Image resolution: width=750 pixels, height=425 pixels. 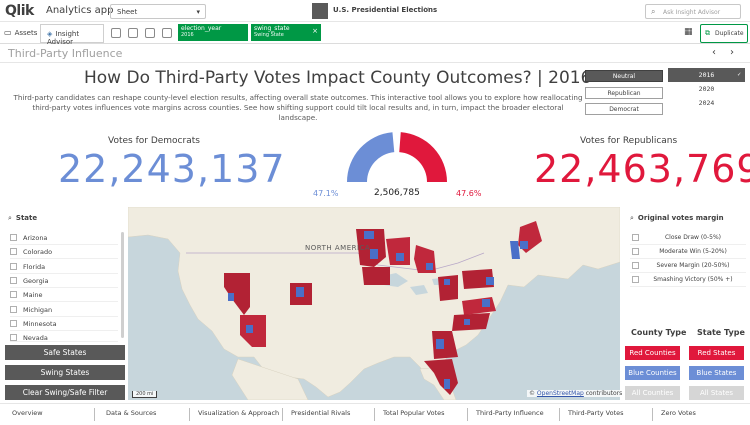 I want to click on red-counties-button: Red Counties, so click(x=652, y=353).